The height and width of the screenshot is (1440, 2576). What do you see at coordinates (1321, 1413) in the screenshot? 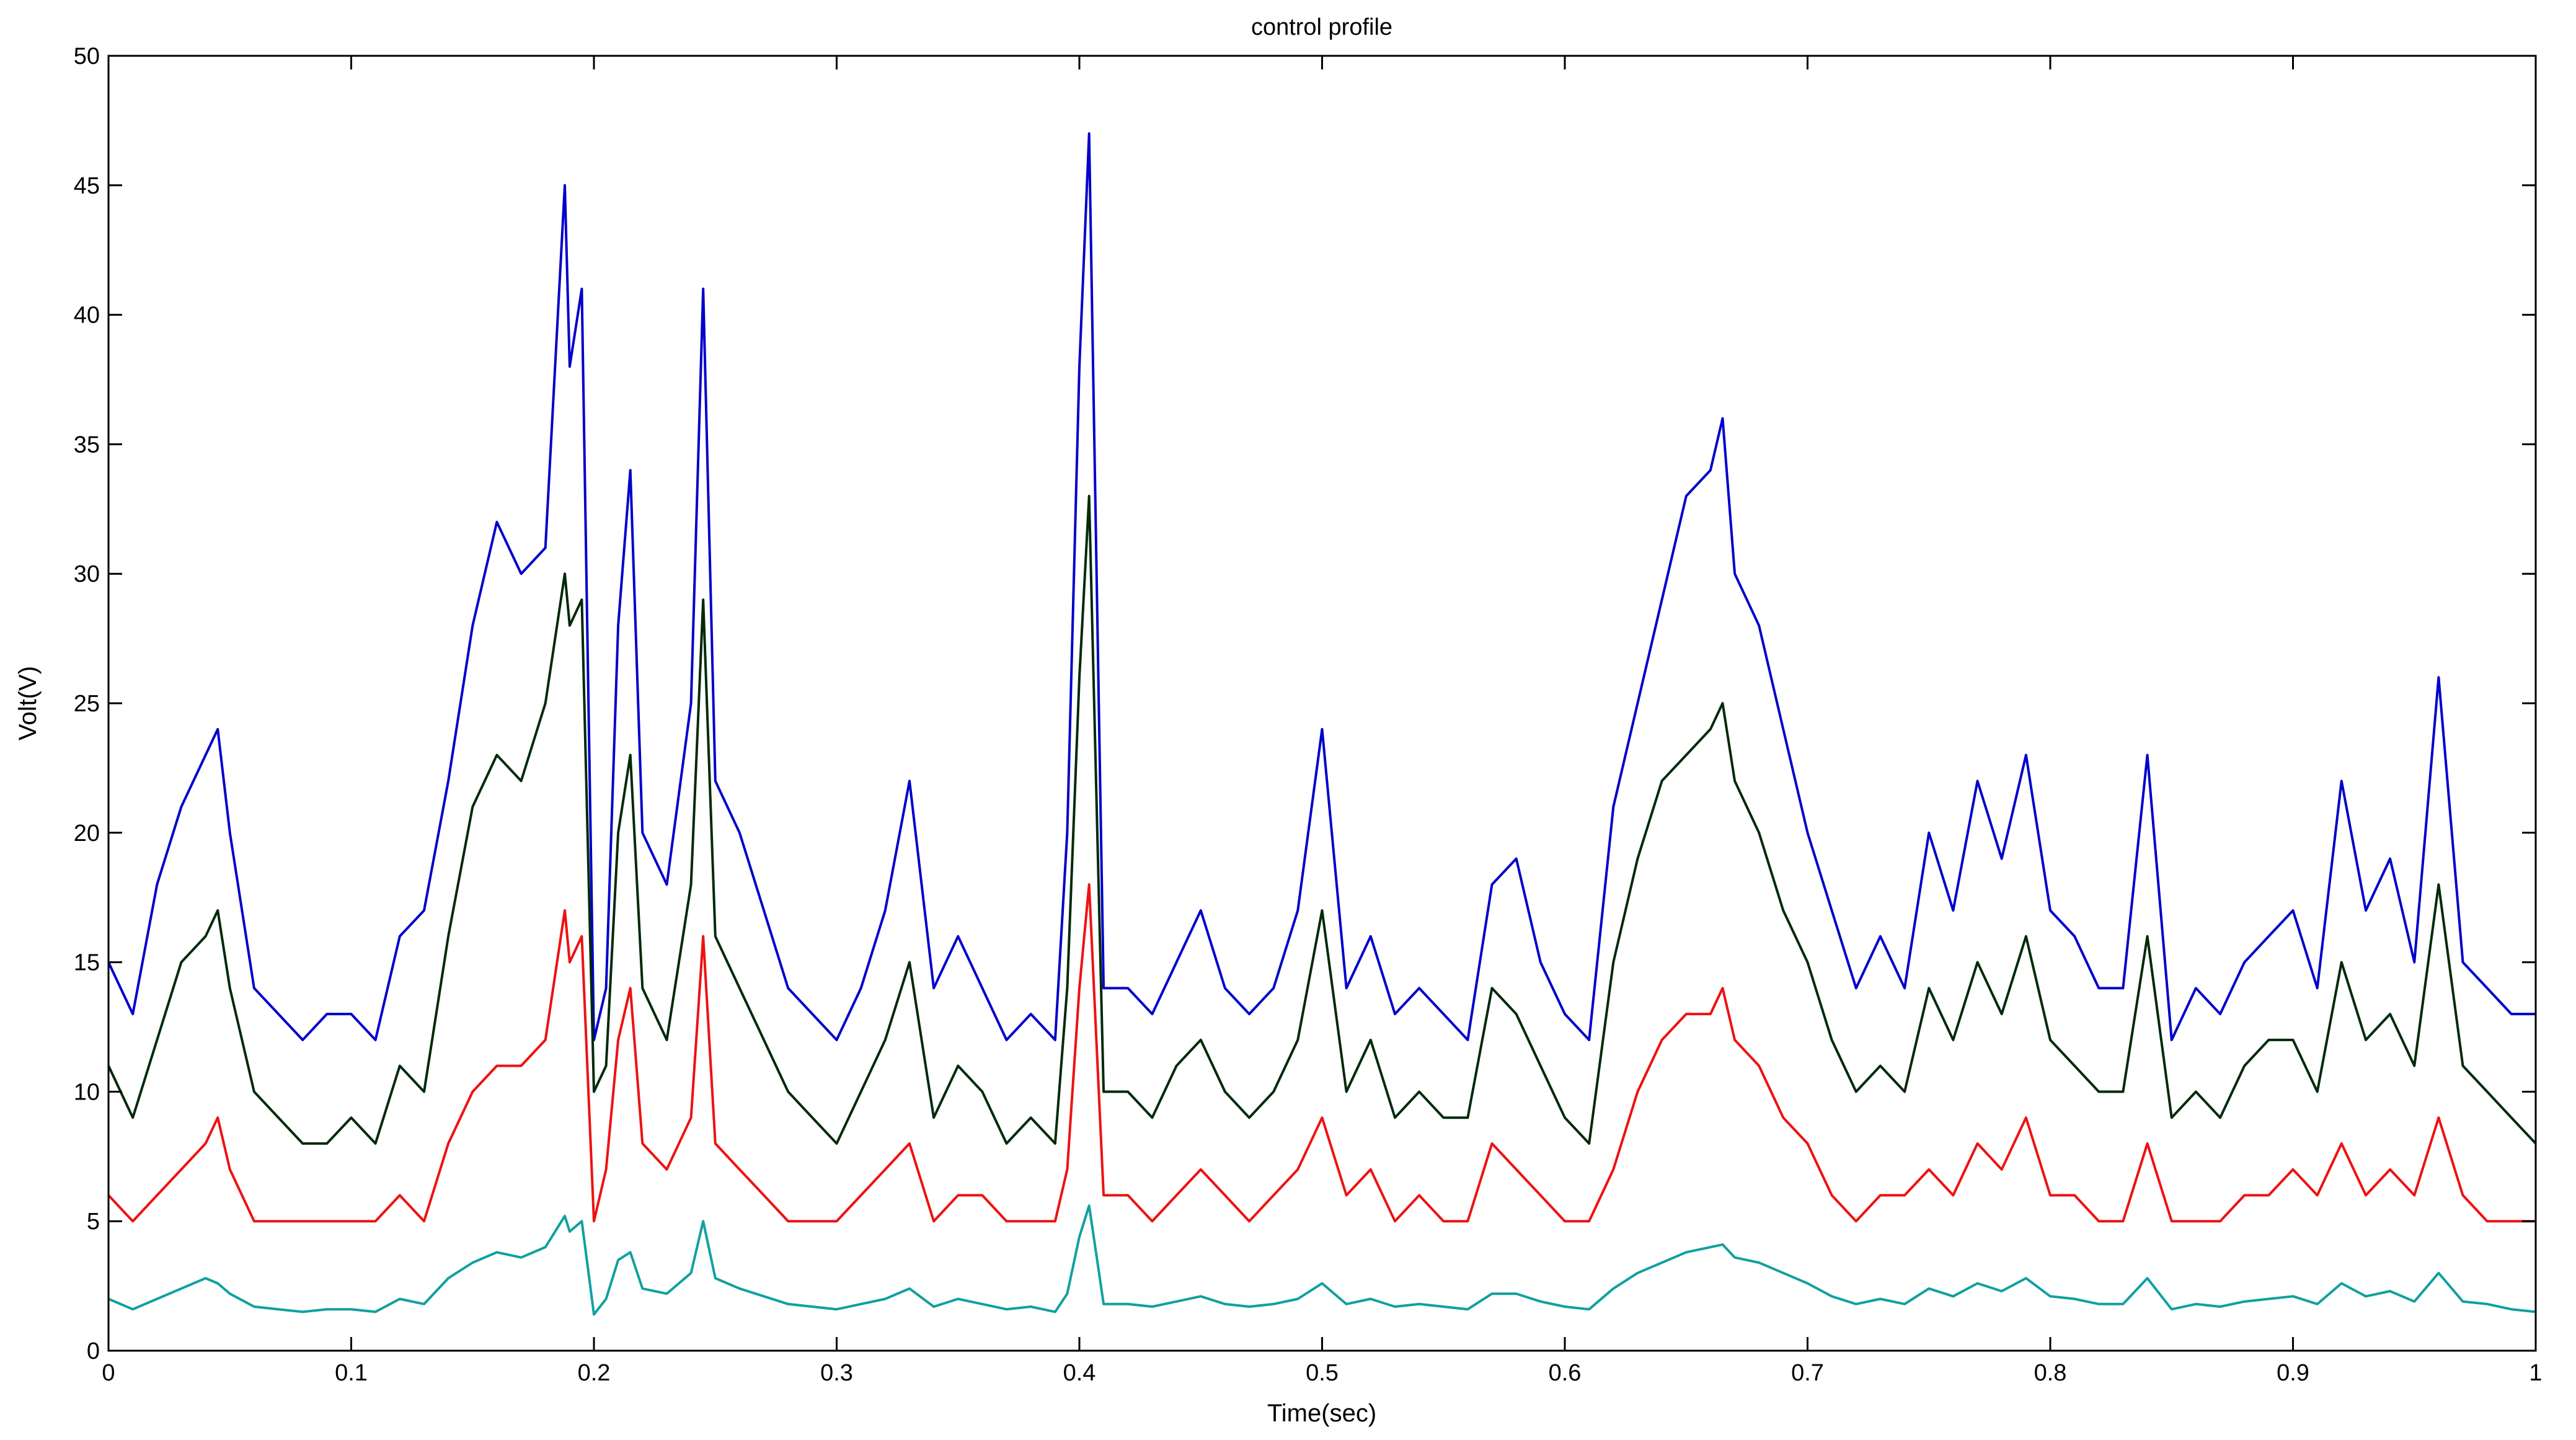
I see `x-axis-title: Time(sec)` at bounding box center [1321, 1413].